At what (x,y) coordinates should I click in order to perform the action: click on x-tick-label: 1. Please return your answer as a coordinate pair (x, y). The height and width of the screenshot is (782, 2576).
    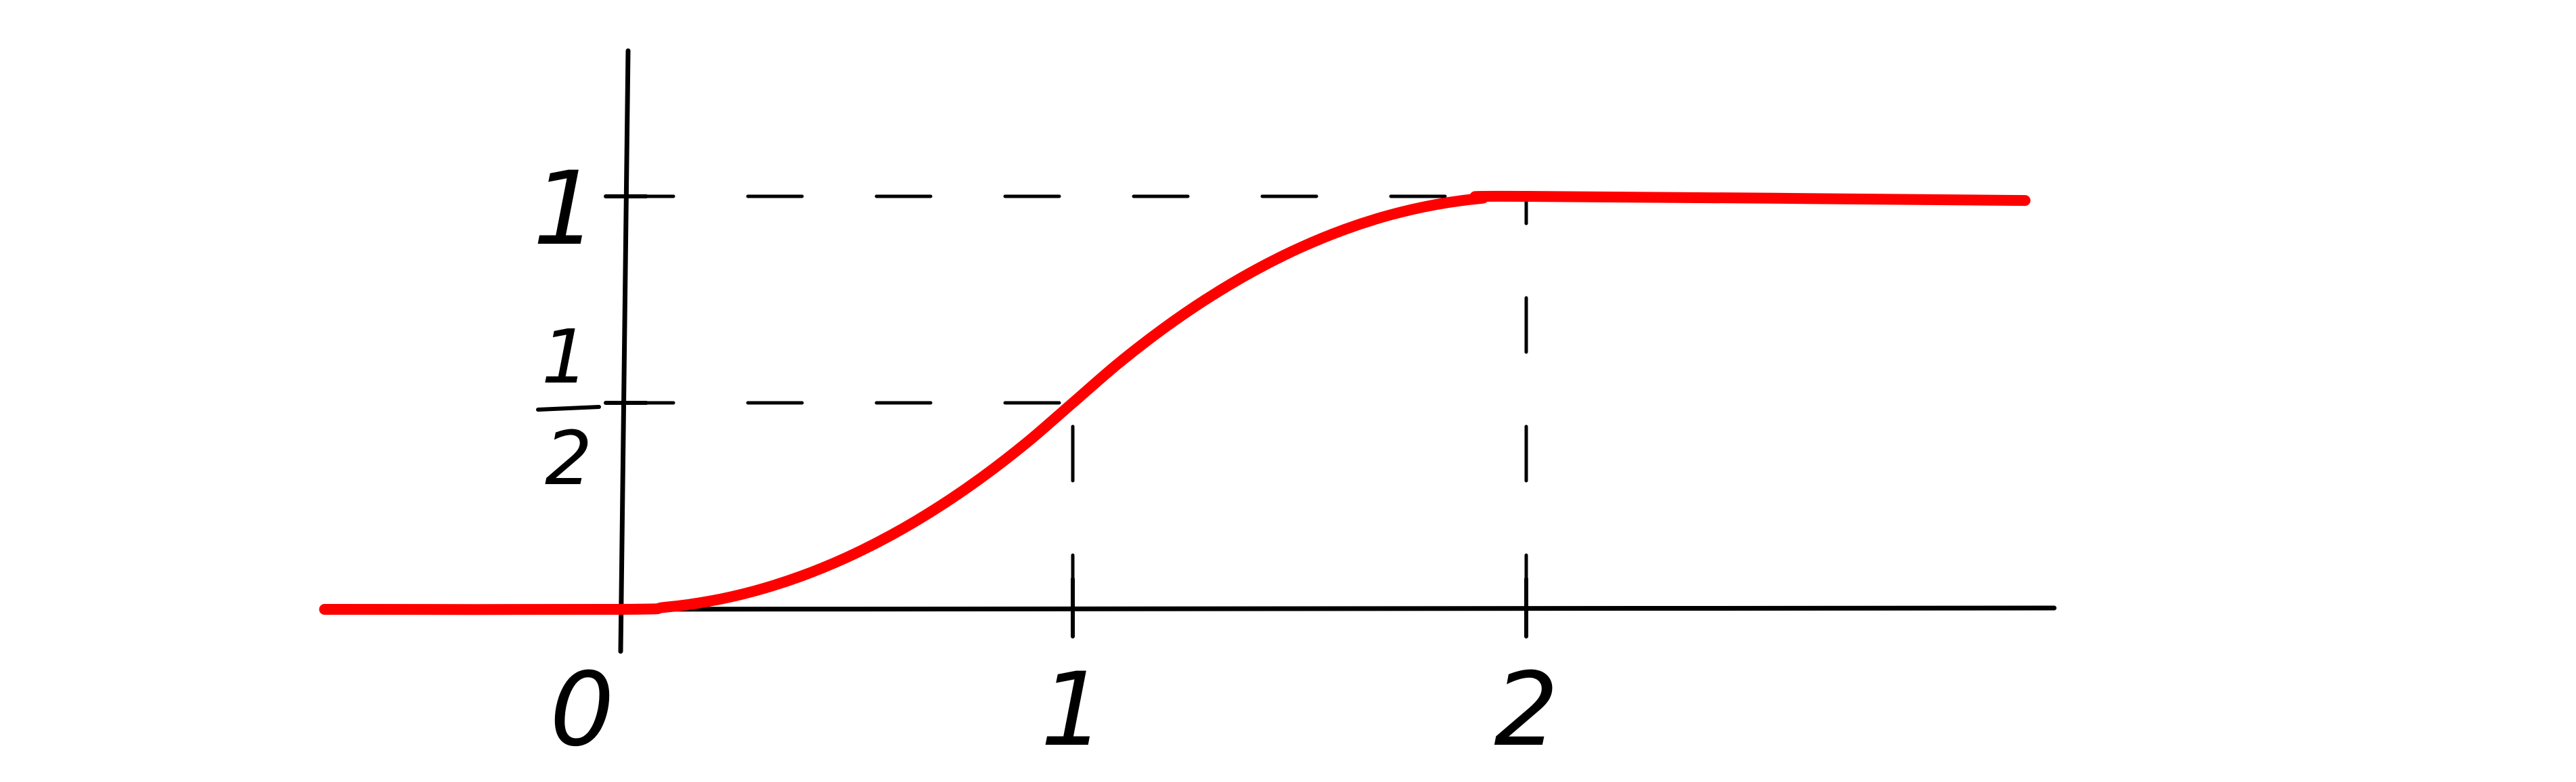
    Looking at the image, I should click on (1072, 710).